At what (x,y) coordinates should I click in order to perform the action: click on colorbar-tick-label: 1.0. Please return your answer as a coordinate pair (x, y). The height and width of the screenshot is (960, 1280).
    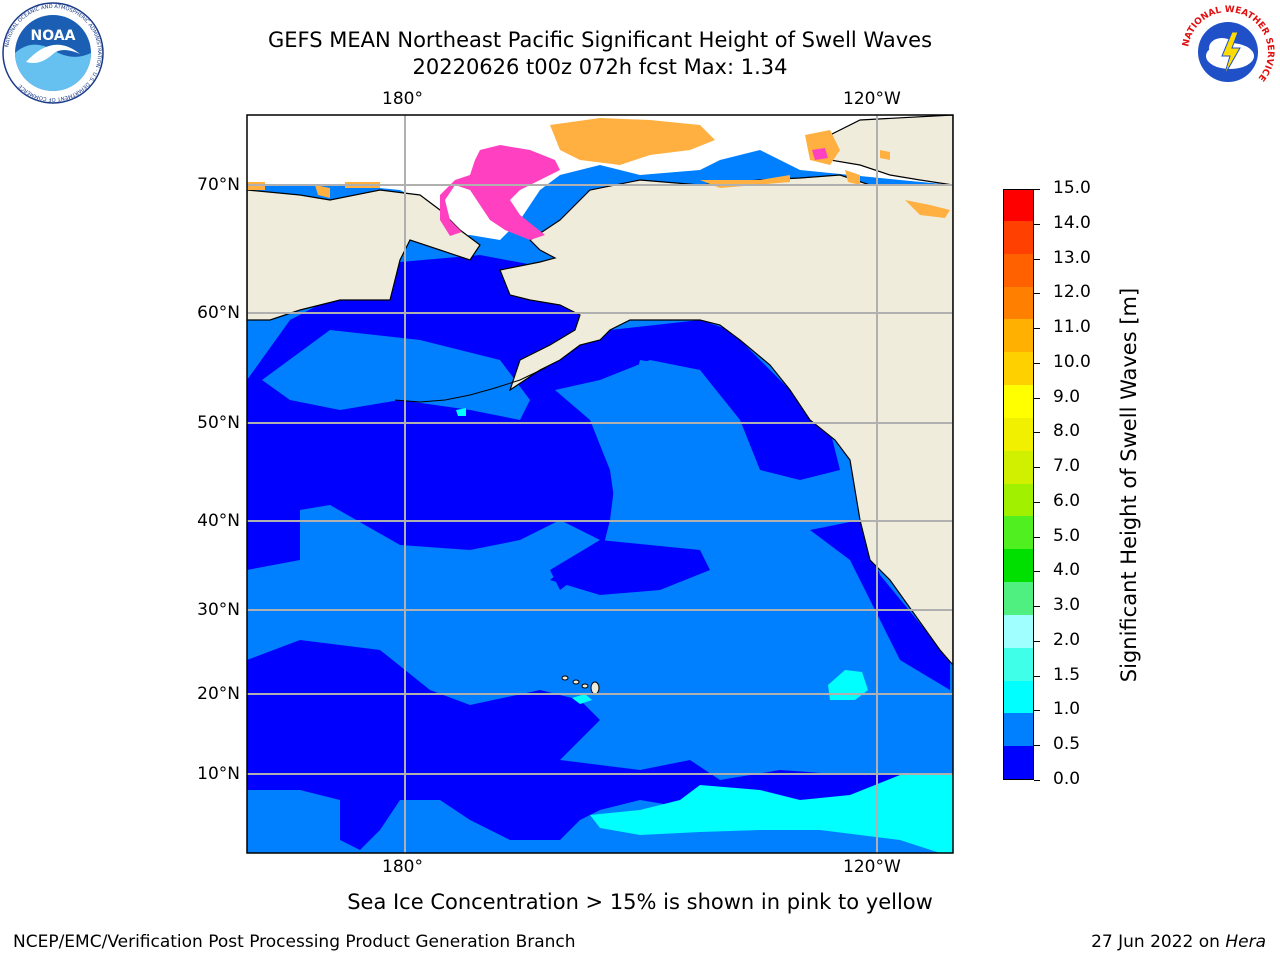
    Looking at the image, I should click on (1067, 709).